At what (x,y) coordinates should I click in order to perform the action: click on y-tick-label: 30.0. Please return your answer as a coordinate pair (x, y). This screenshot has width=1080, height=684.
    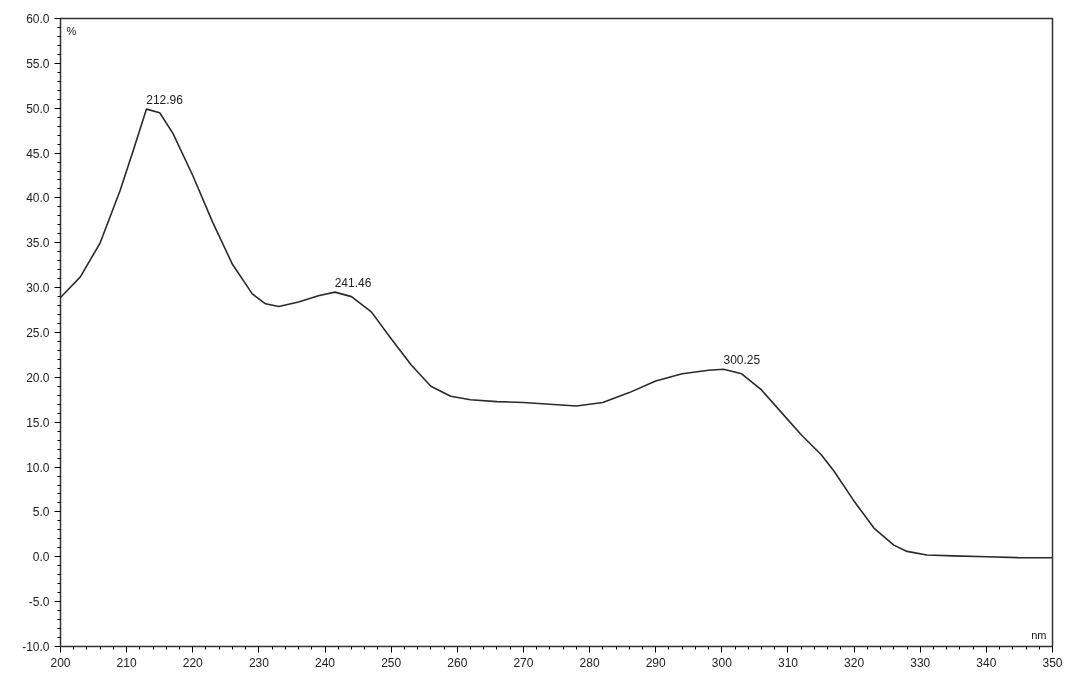
    Looking at the image, I should click on (38, 288).